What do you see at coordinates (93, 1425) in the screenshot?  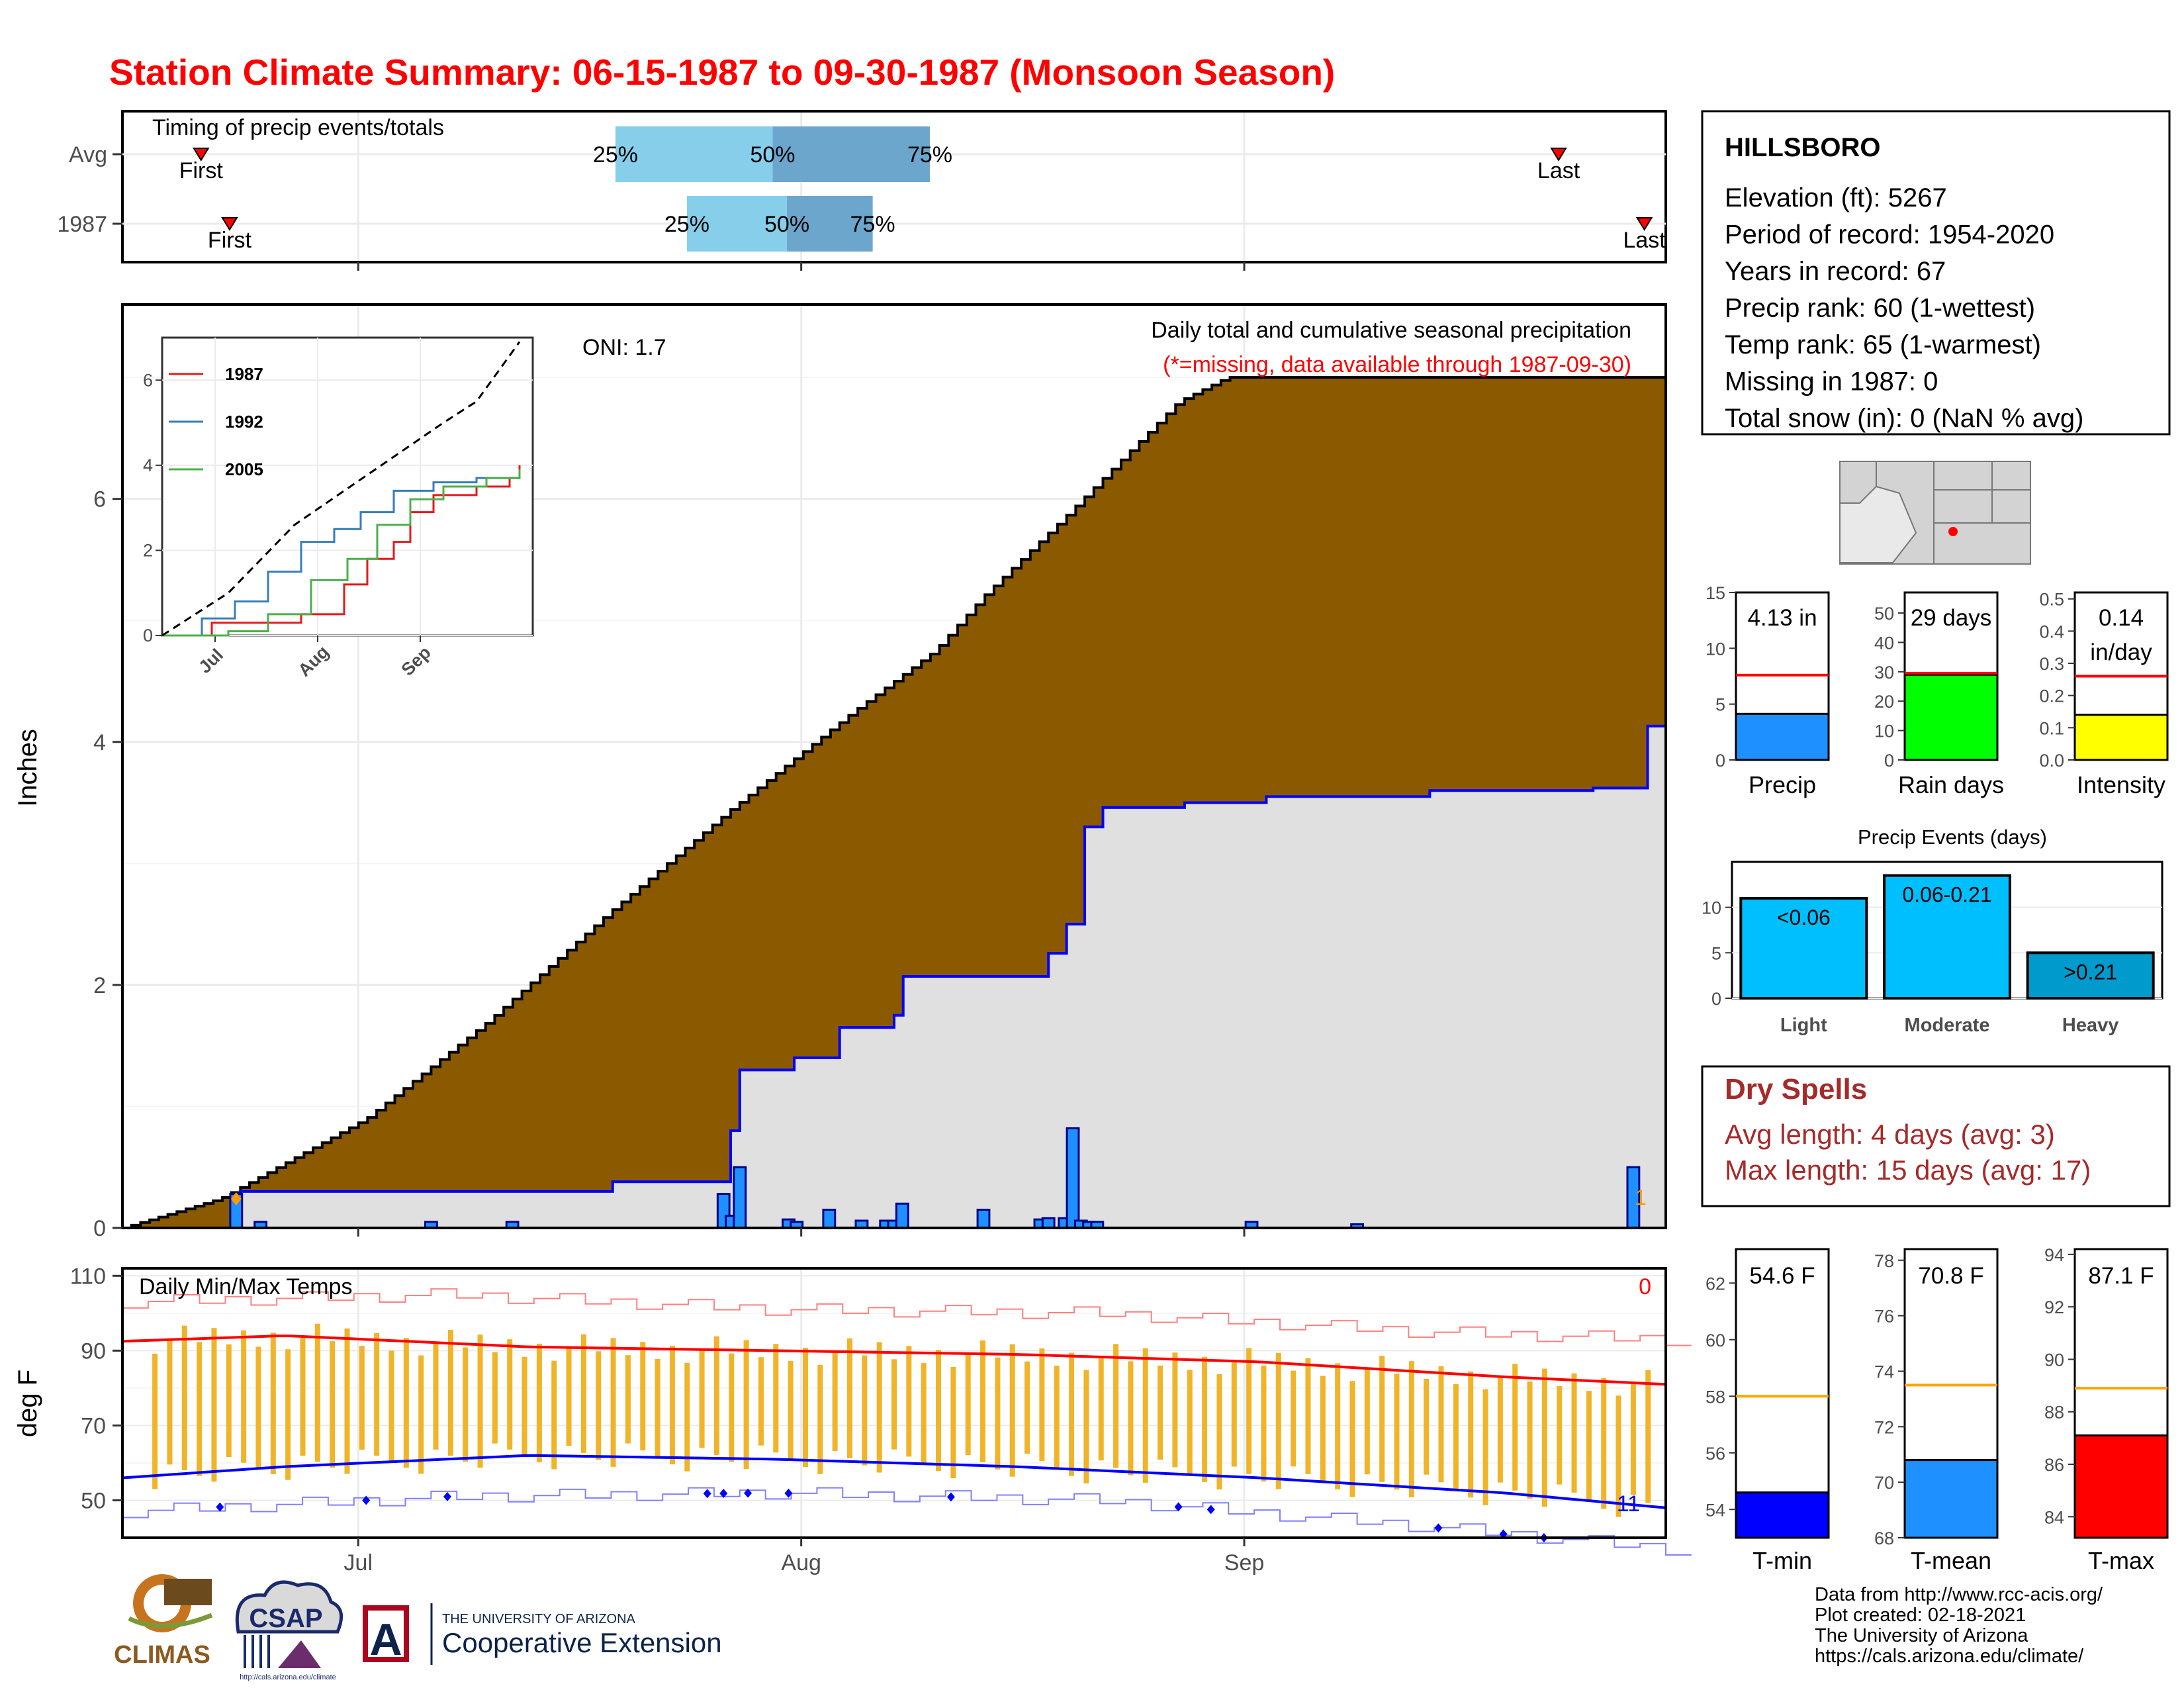 I see `temp-y-tick-label: 70` at bounding box center [93, 1425].